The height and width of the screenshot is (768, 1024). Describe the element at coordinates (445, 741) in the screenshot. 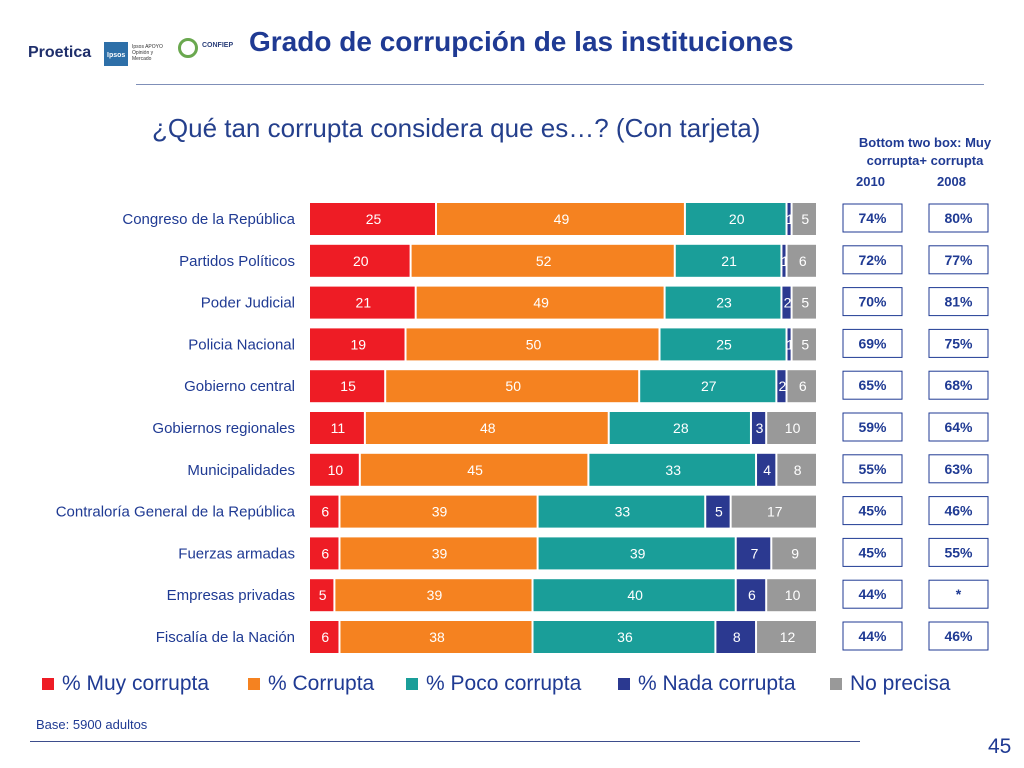

I see `footer-divider` at that location.